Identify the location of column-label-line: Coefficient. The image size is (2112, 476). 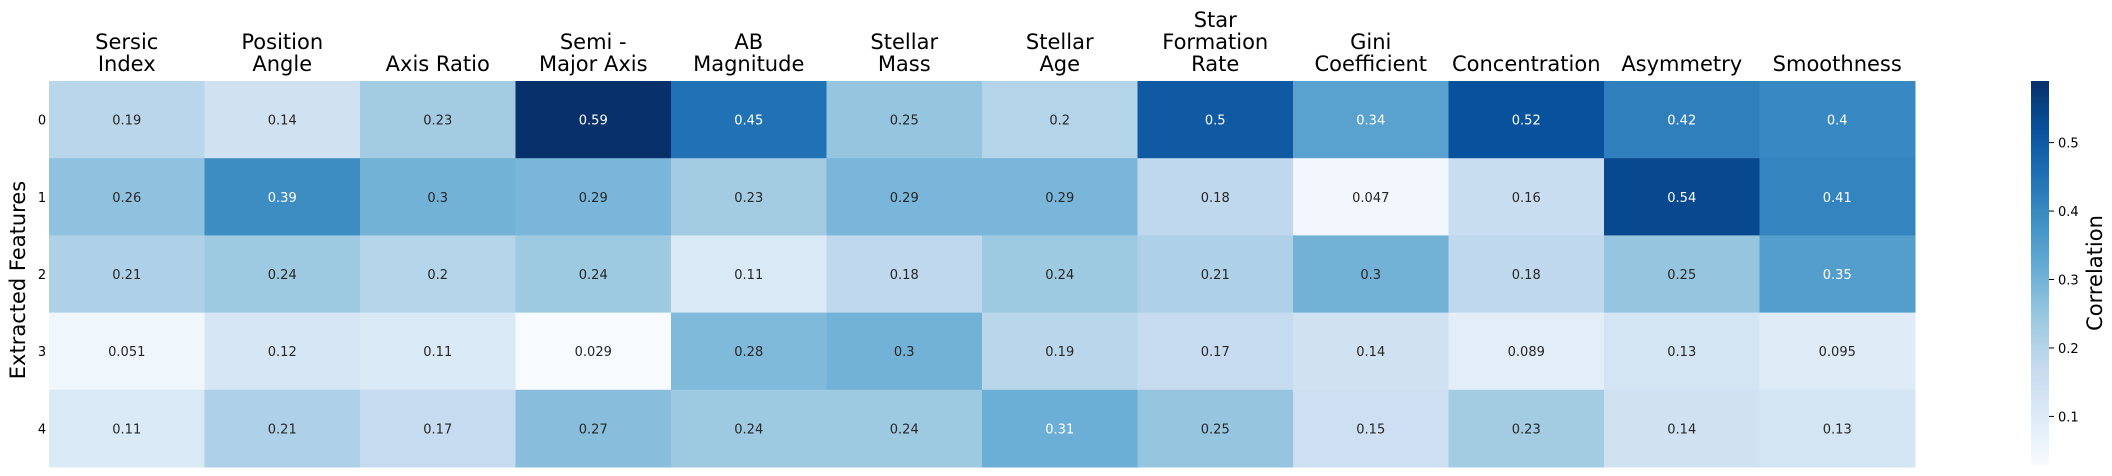
(1370, 64).